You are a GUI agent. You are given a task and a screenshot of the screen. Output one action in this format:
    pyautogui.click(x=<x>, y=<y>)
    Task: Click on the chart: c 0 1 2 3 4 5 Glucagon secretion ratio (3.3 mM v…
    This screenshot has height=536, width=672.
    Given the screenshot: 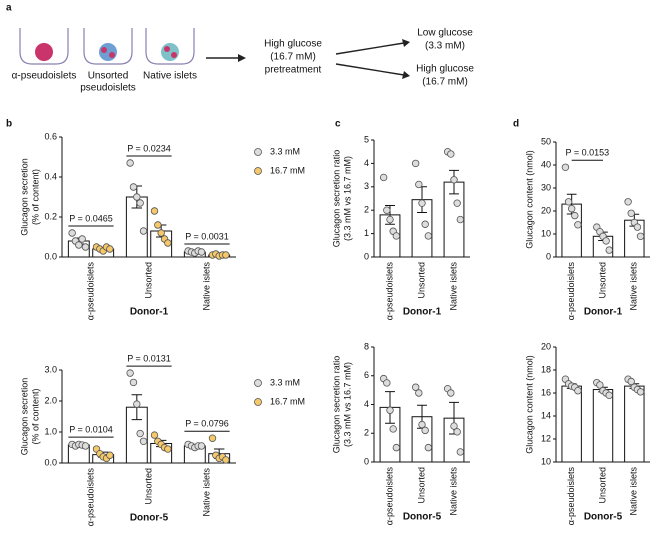 What is the action you would take?
    pyautogui.click(x=400, y=219)
    